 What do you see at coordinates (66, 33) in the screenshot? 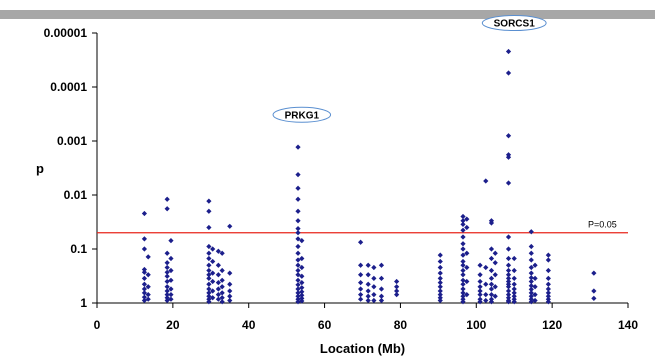
I see `y-tick-label: 0.00001` at bounding box center [66, 33].